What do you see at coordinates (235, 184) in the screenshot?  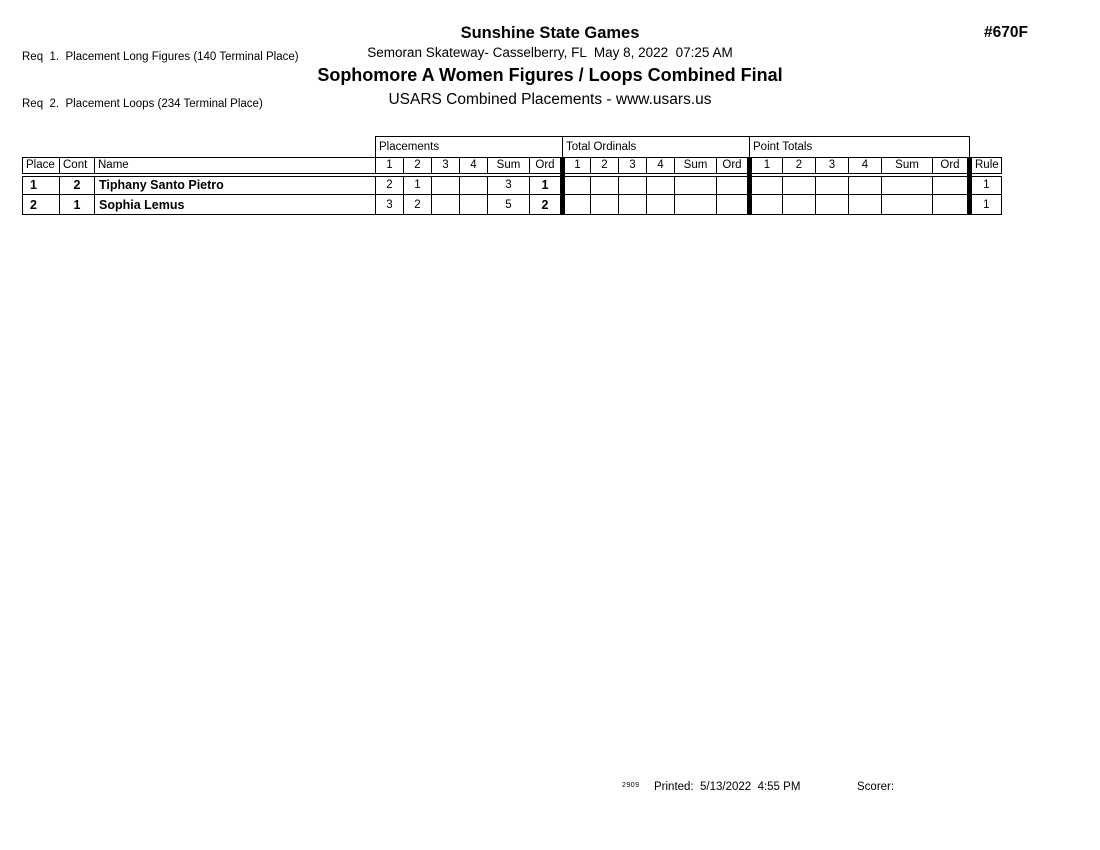 I see `skater-name-cell: Tiphany Santo Pietro` at bounding box center [235, 184].